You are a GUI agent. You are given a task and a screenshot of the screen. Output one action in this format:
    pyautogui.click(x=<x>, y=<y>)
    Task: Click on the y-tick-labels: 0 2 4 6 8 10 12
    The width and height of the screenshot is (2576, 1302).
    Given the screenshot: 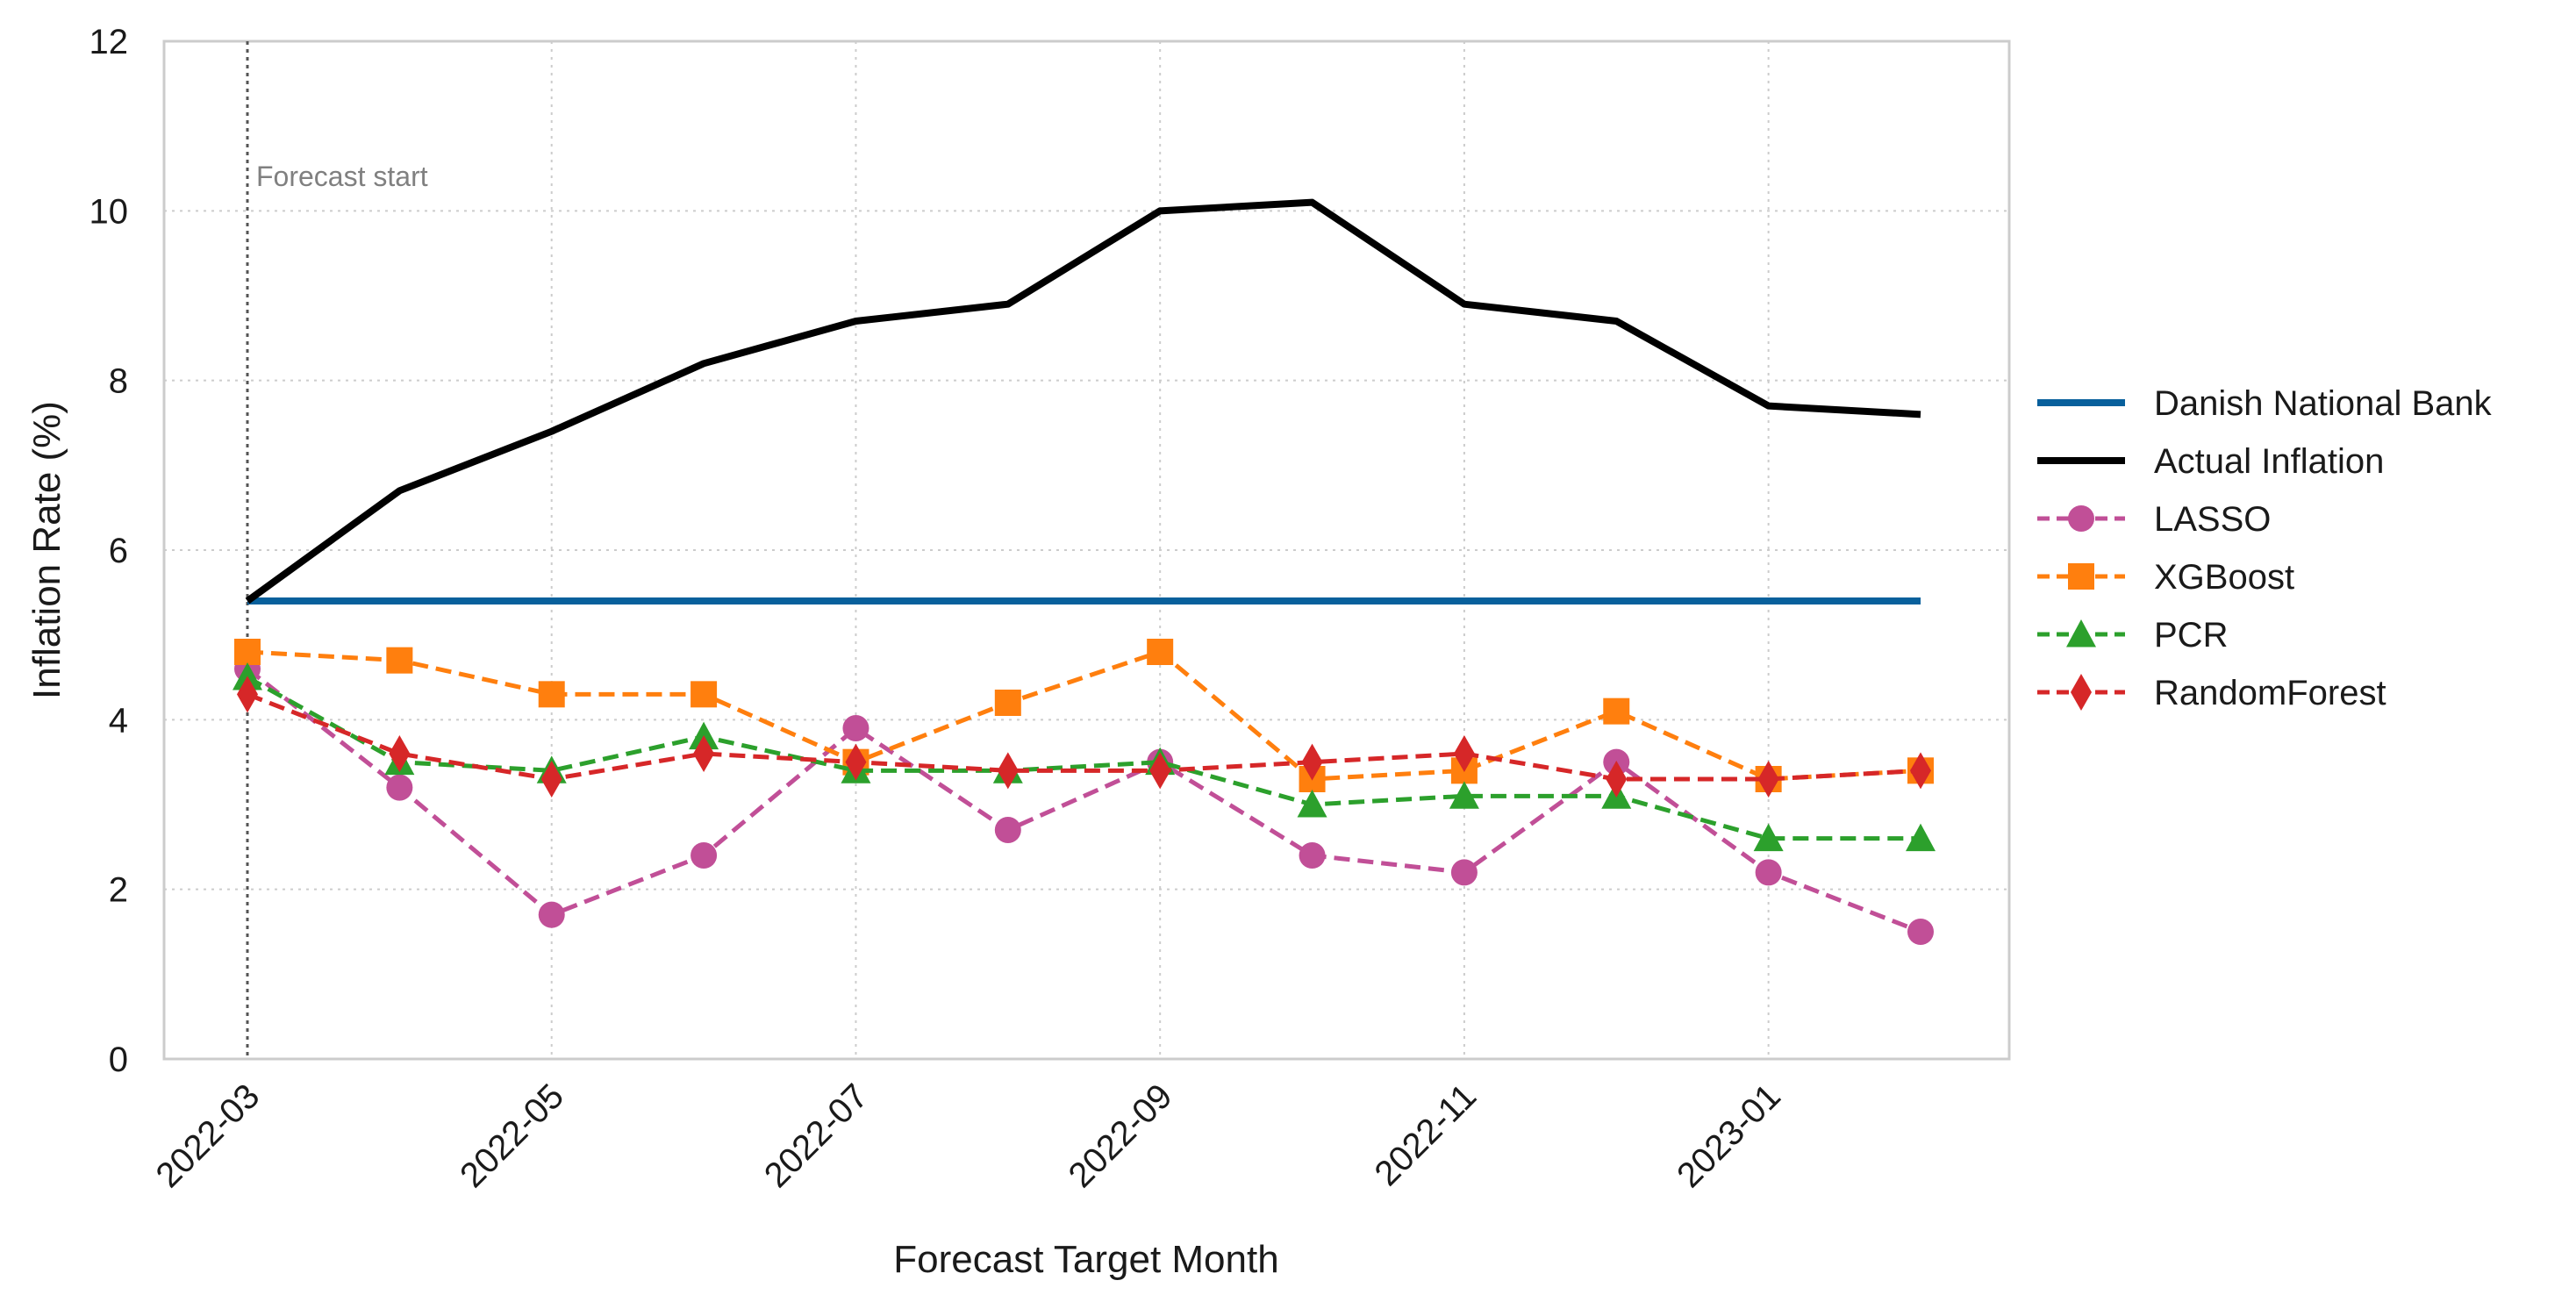 What is the action you would take?
    pyautogui.click(x=109, y=551)
    